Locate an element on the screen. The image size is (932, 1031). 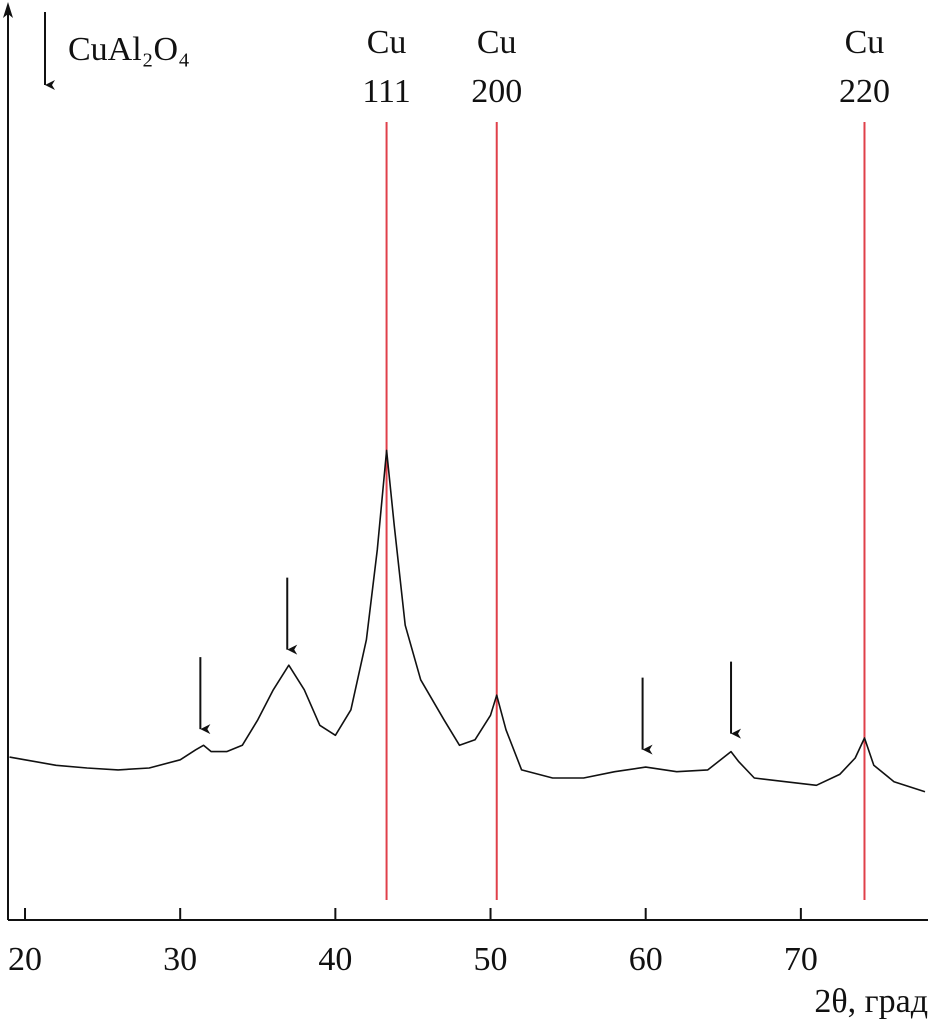
x-tick-label: 30 is located at coordinates (180, 959).